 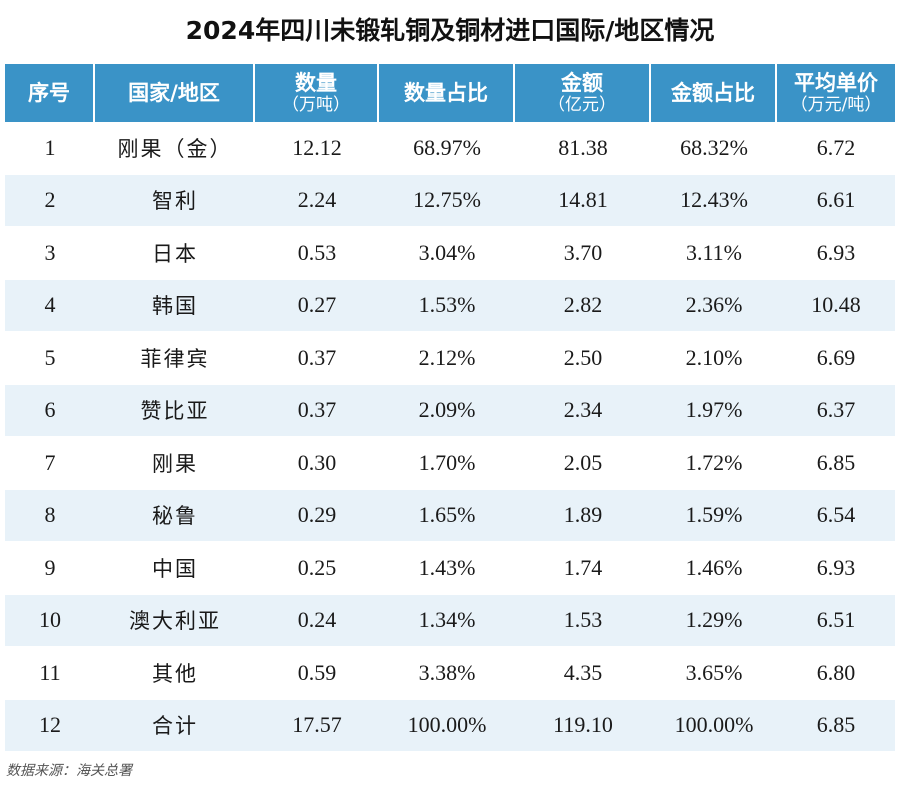 I want to click on cell-country: 智利, so click(x=175, y=200).